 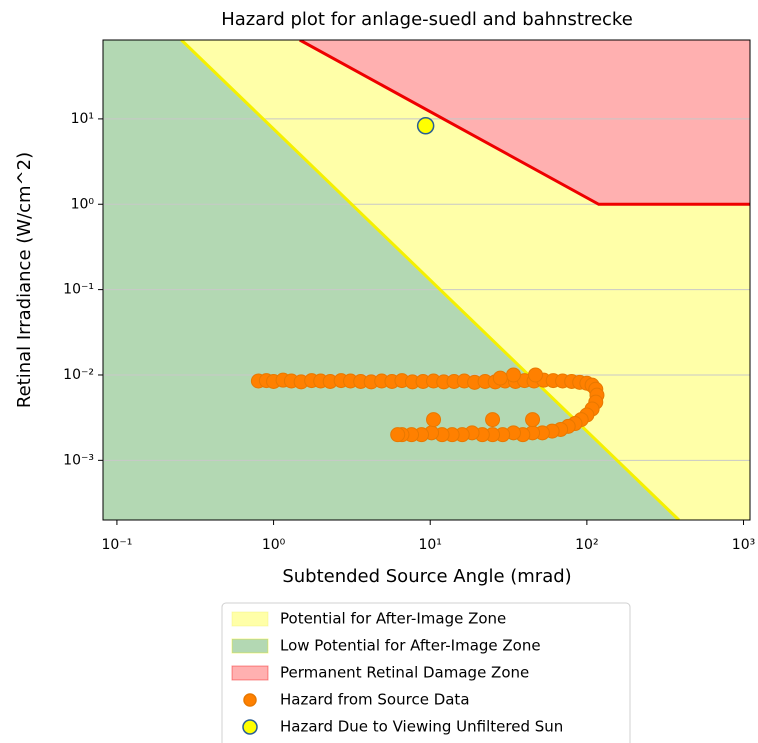 I want to click on y-axis-label: Retinal Irradiance (W/cm^2), so click(x=24, y=280).